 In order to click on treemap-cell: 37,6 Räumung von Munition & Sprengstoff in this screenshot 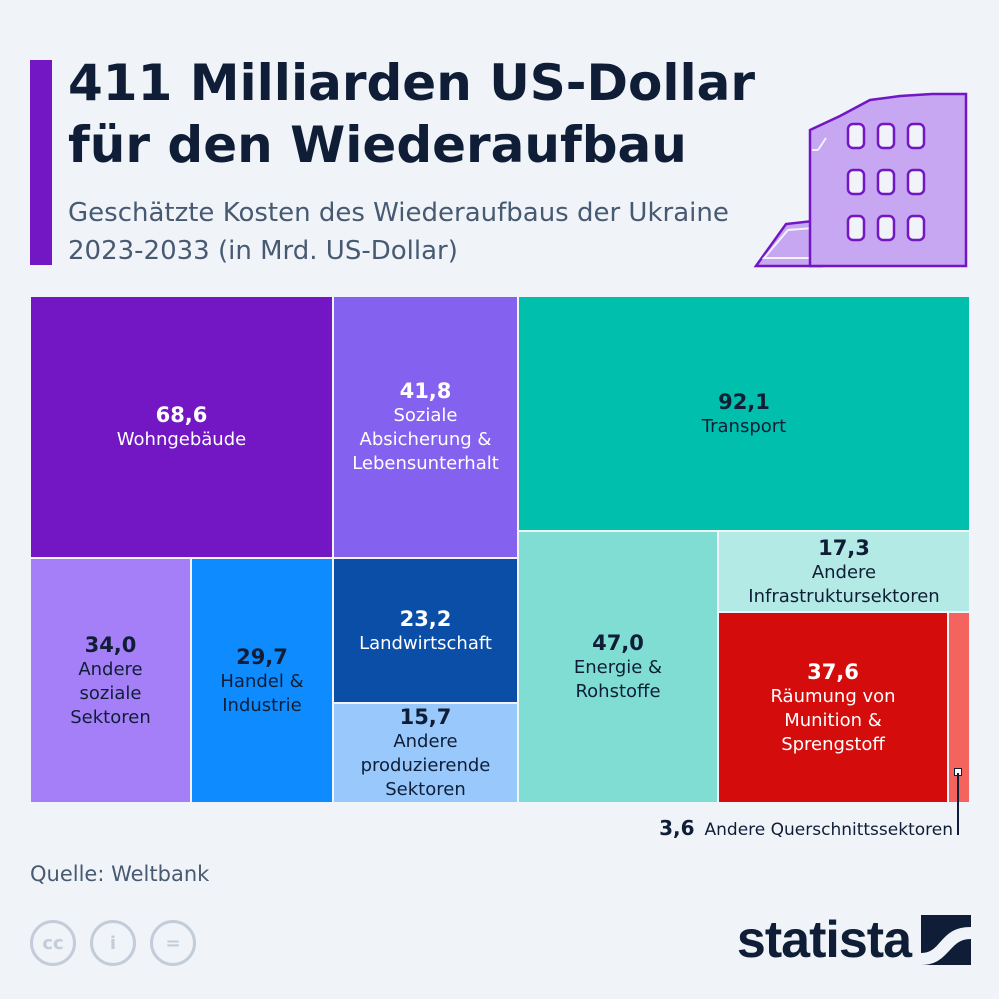, I will do `click(833, 707)`.